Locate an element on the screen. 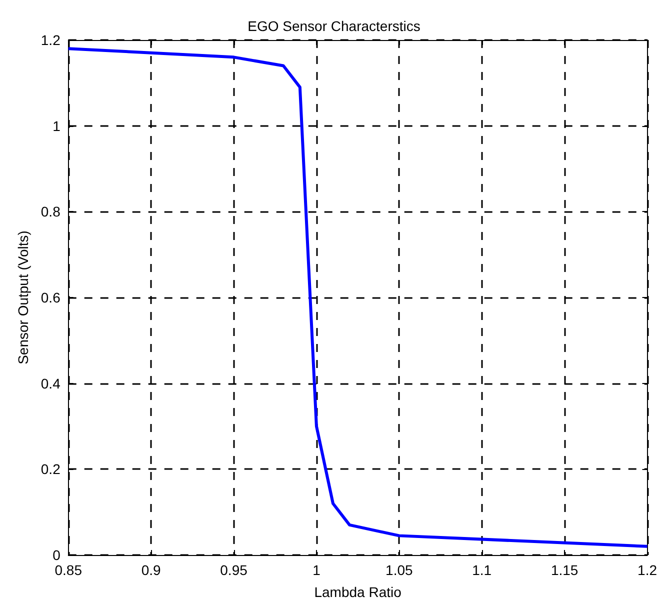 The height and width of the screenshot is (615, 668). y-tick-label: 0.4 is located at coordinates (50, 383).